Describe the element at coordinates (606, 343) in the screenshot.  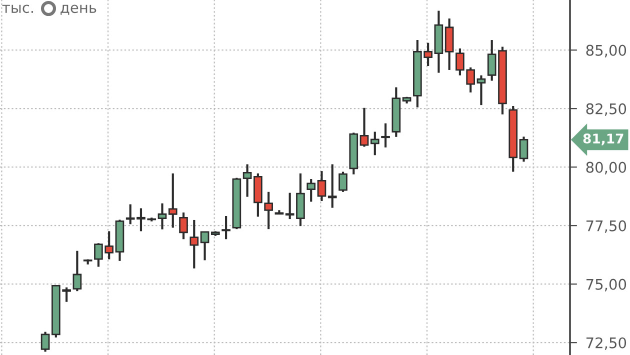
I see `y-tick-label: 72,50` at that location.